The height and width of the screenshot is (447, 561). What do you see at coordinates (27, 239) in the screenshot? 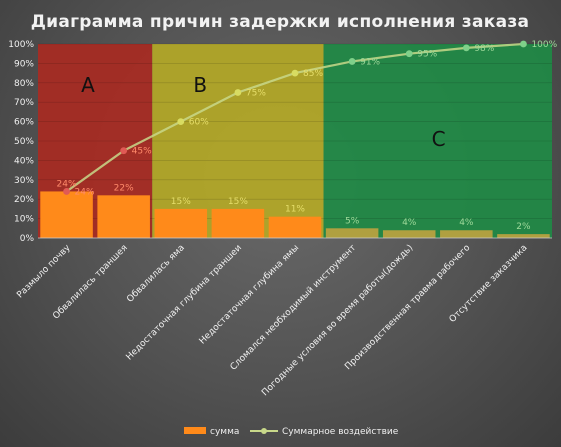
I see `y-tick-label: 0%` at bounding box center [27, 239].